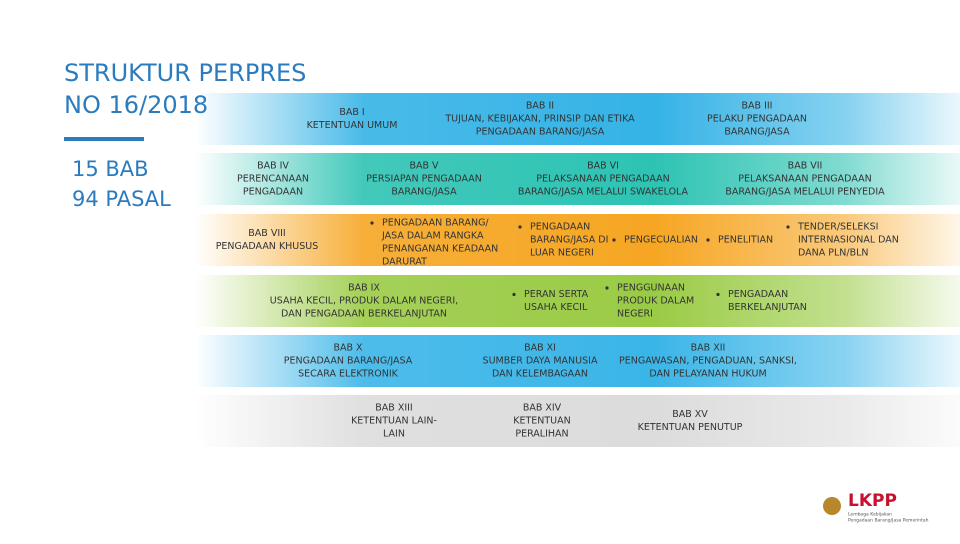  Describe the element at coordinates (541, 434) in the screenshot. I see `chapter-text: PERALIHAN` at that location.